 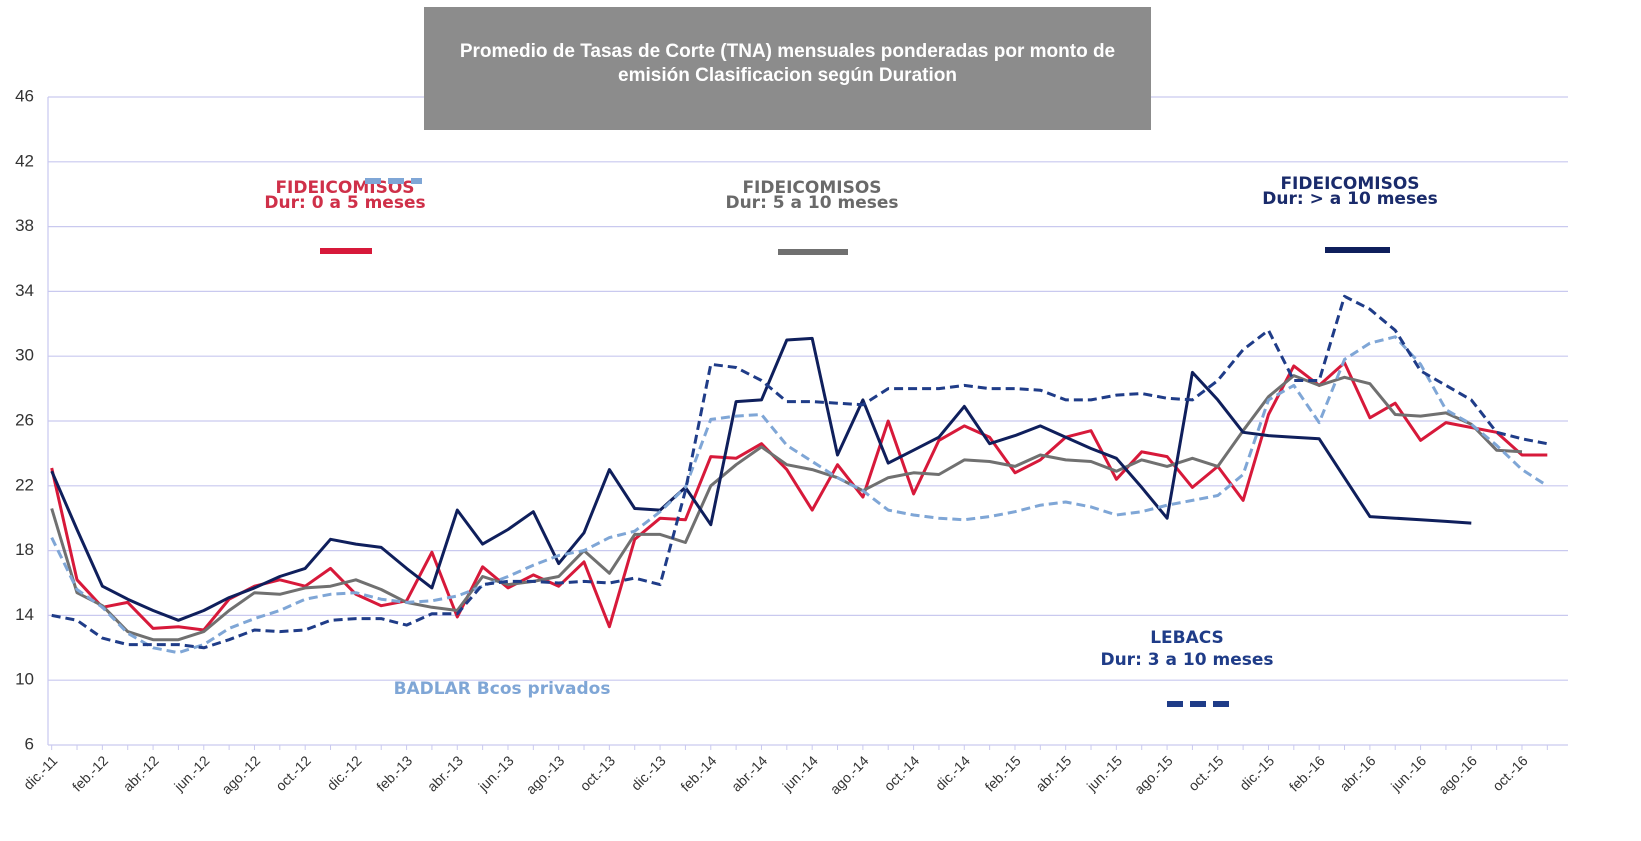 What do you see at coordinates (24, 355) in the screenshot?
I see `y-tick-label: 30` at bounding box center [24, 355].